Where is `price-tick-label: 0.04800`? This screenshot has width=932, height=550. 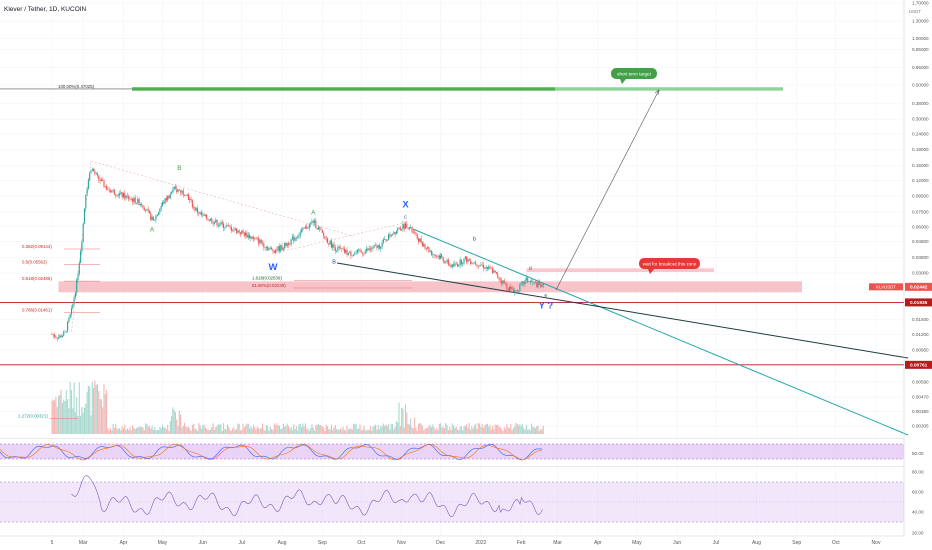
price-tick-label: 0.04800 is located at coordinates (920, 241).